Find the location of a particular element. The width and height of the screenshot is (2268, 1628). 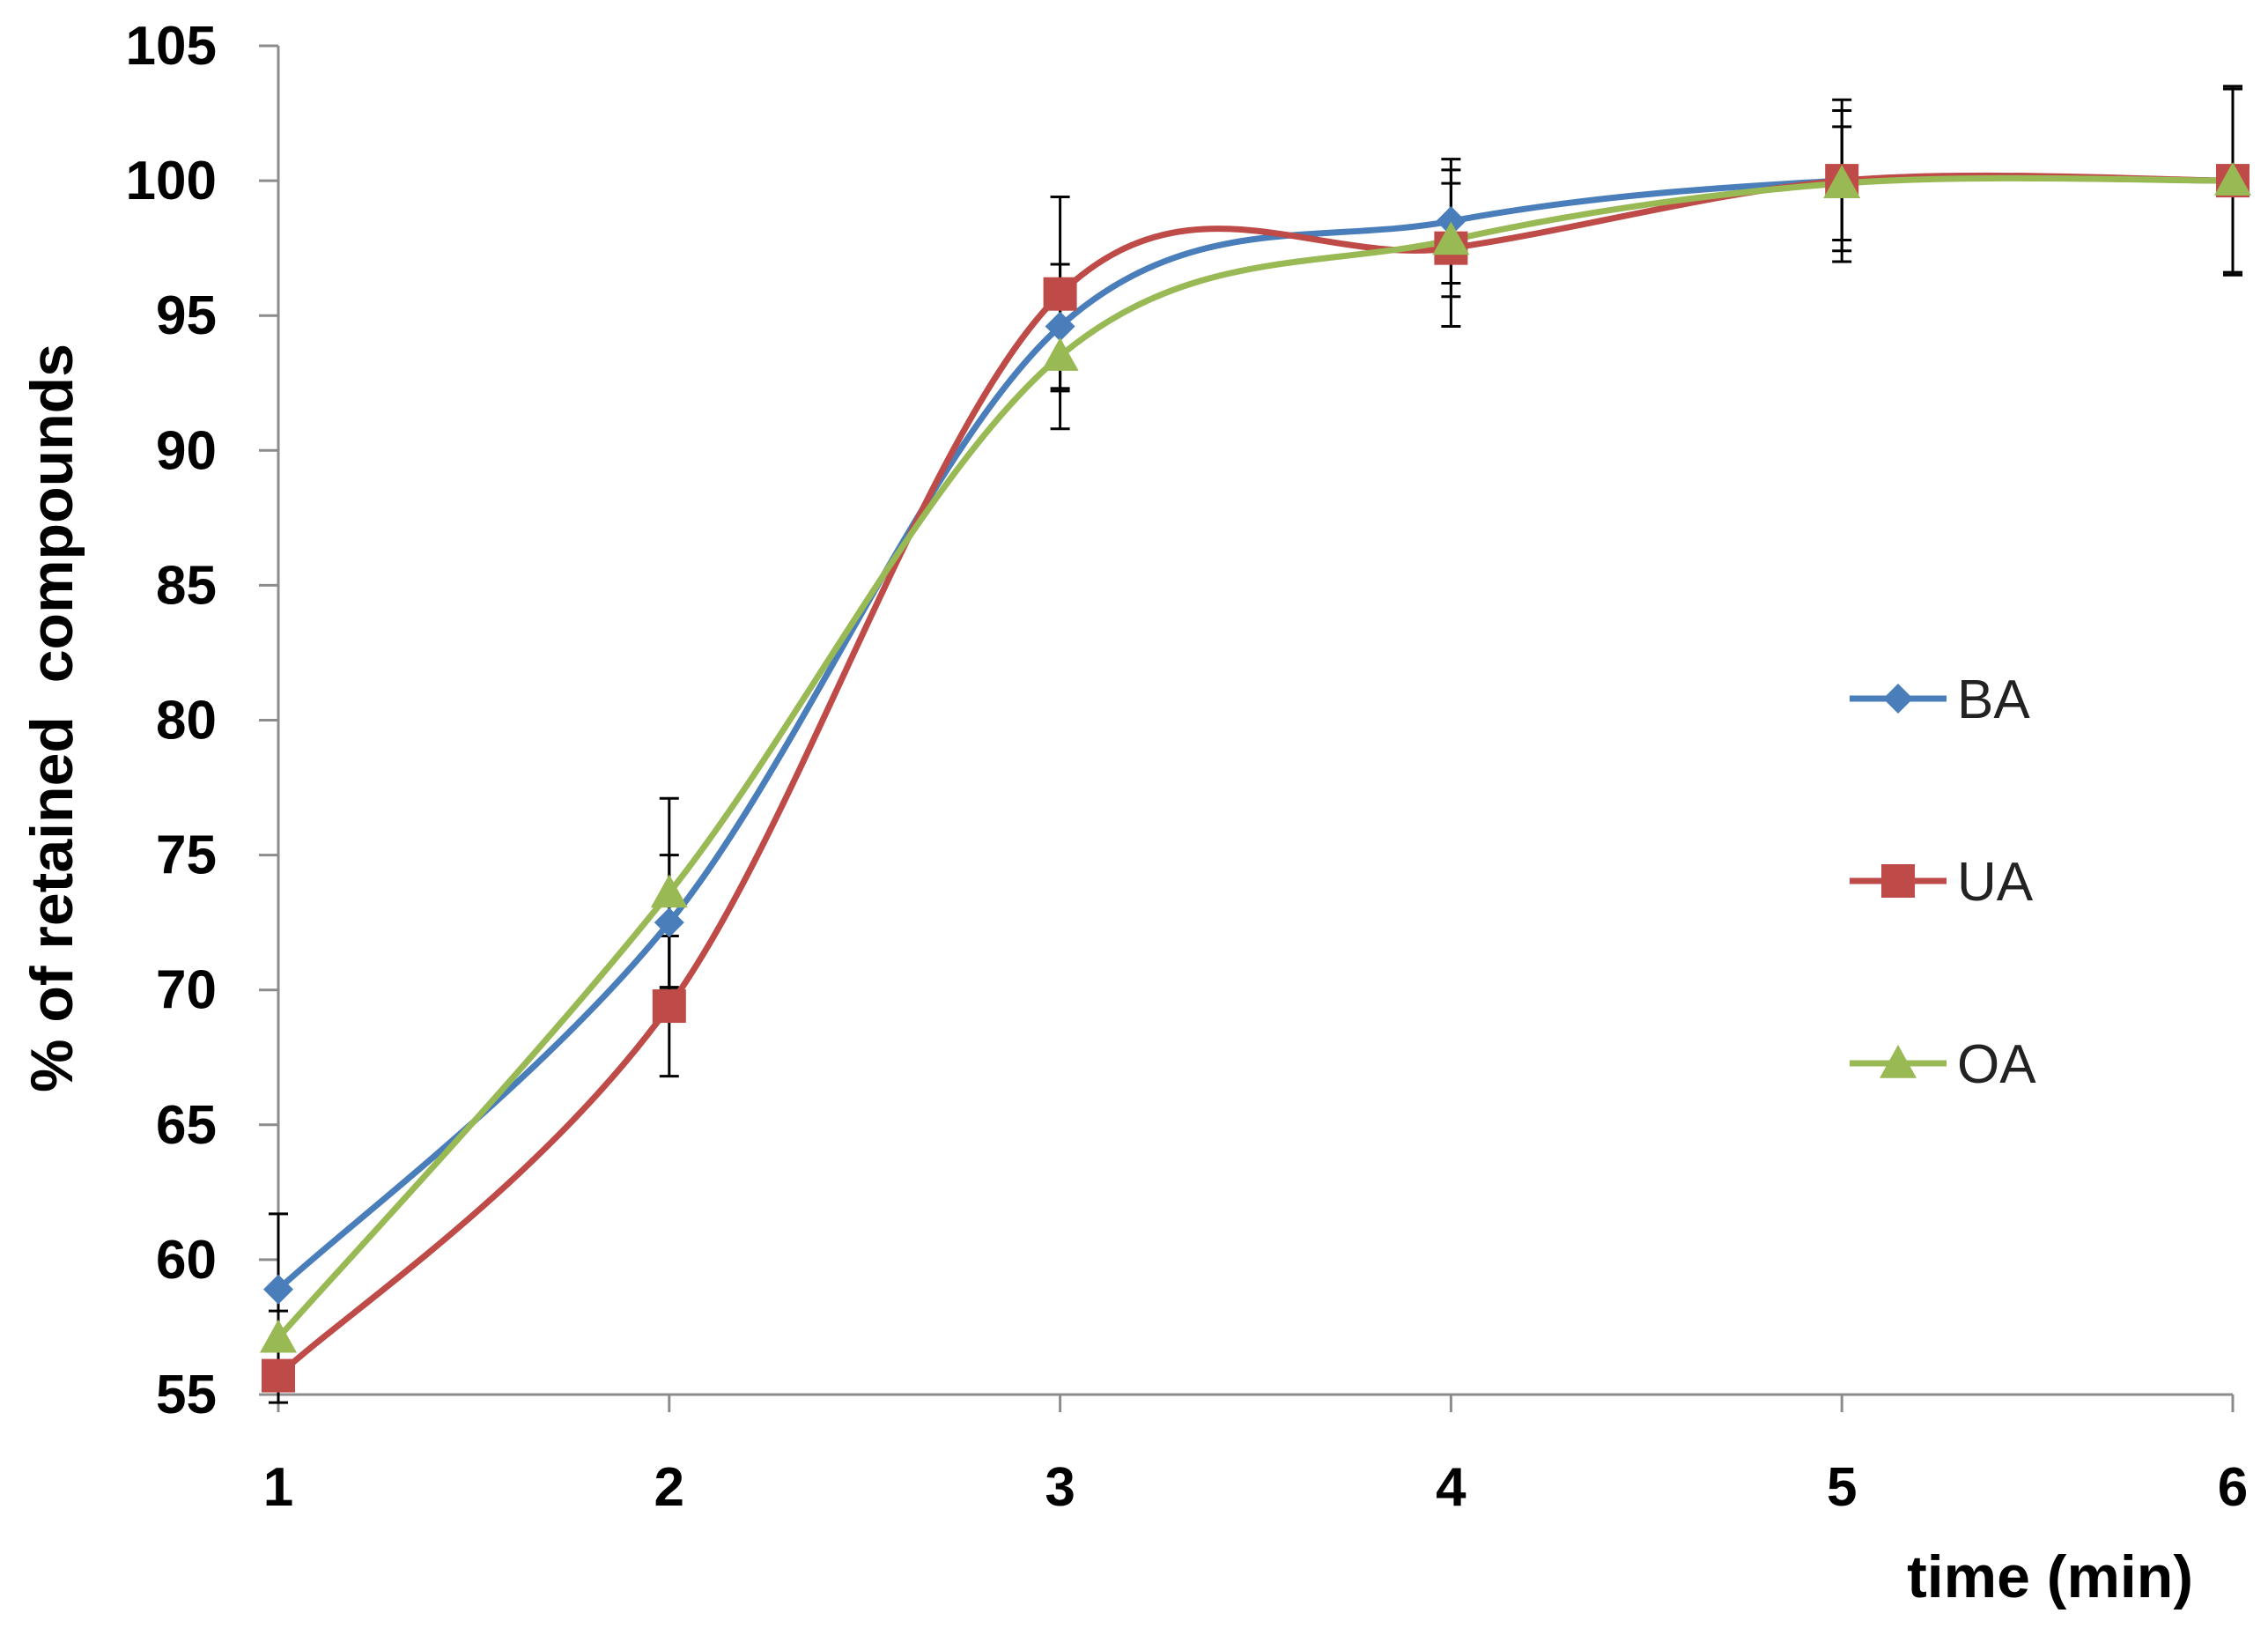

x-axis-ticks: 1 2 3 4 5 6 is located at coordinates (1256, 1456).